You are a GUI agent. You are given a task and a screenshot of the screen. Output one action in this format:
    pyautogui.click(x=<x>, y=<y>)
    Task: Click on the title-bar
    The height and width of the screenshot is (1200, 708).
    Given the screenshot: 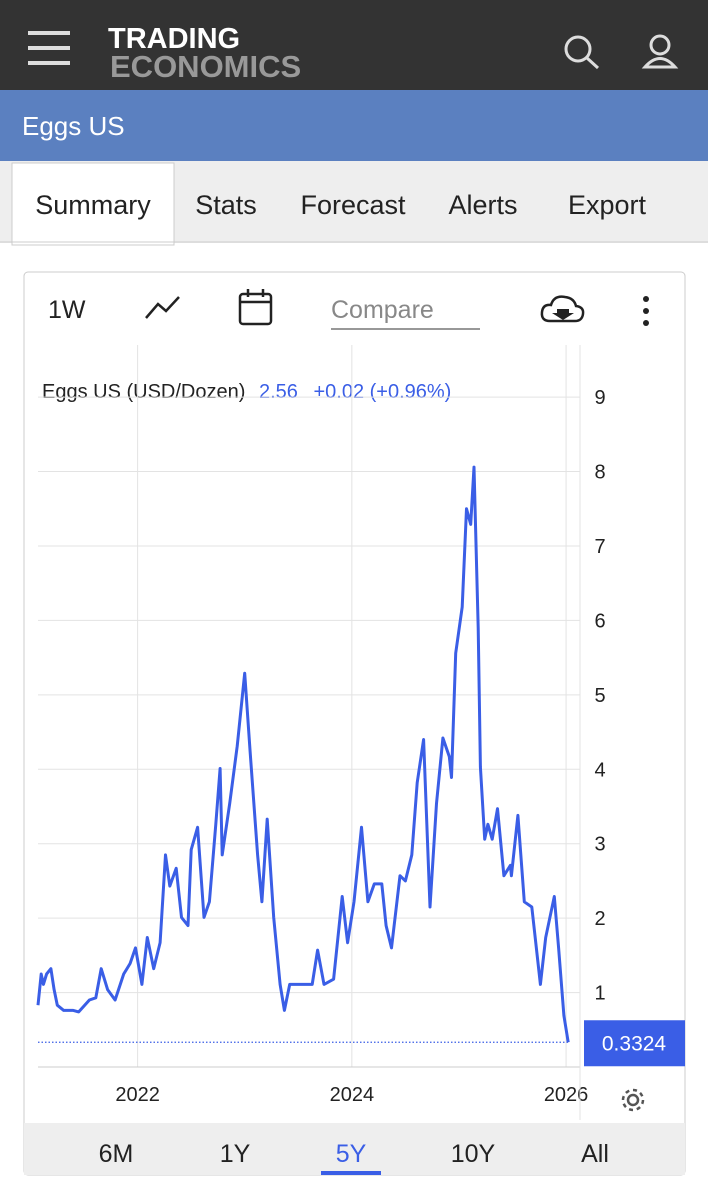 What is the action you would take?
    pyautogui.click(x=354, y=125)
    